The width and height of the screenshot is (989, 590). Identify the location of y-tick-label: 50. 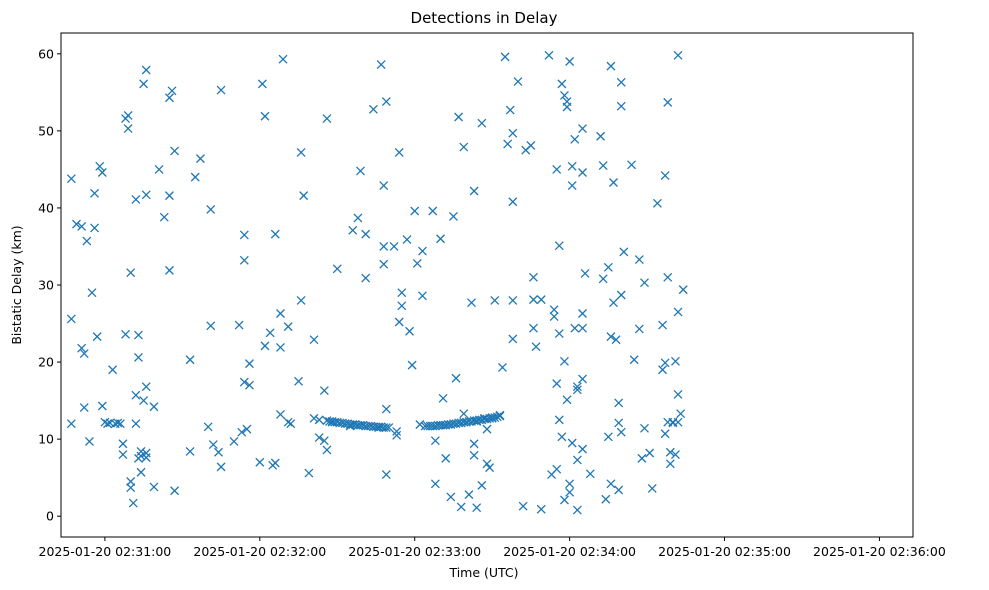
(46, 130).